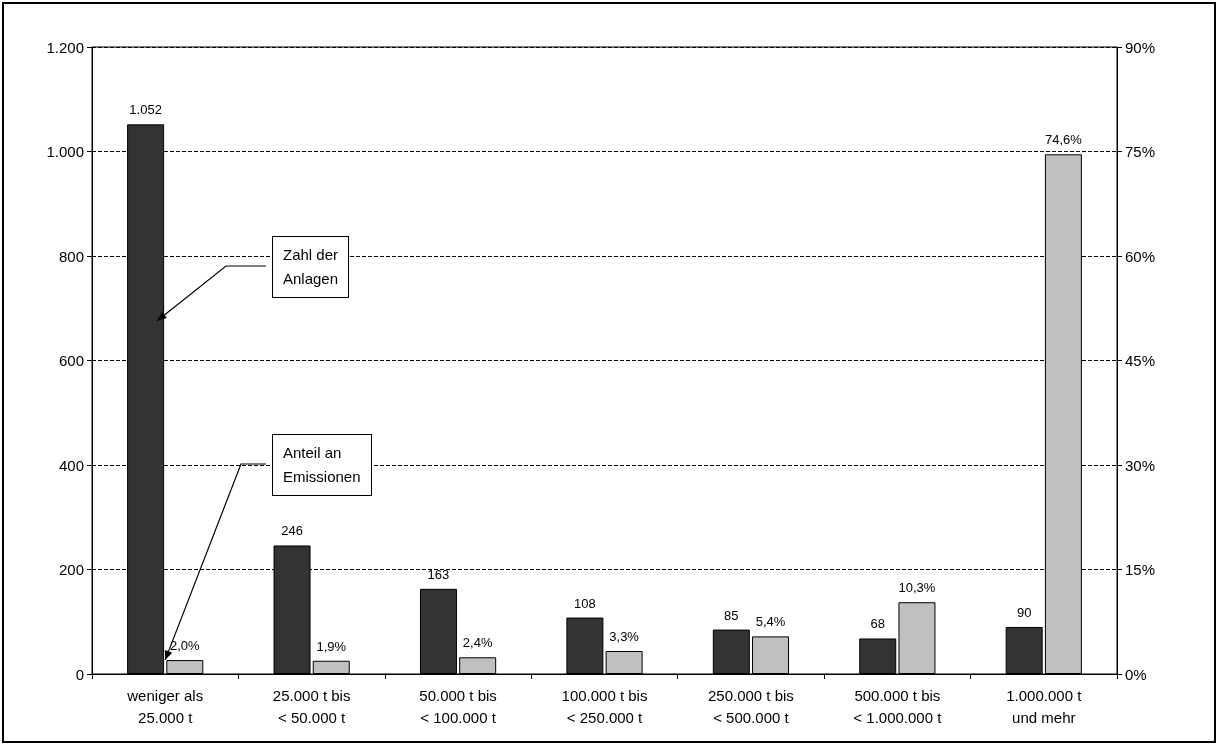 The height and width of the screenshot is (745, 1218). Describe the element at coordinates (1063, 140) in the screenshot. I see `data-label: 74,6%` at that location.